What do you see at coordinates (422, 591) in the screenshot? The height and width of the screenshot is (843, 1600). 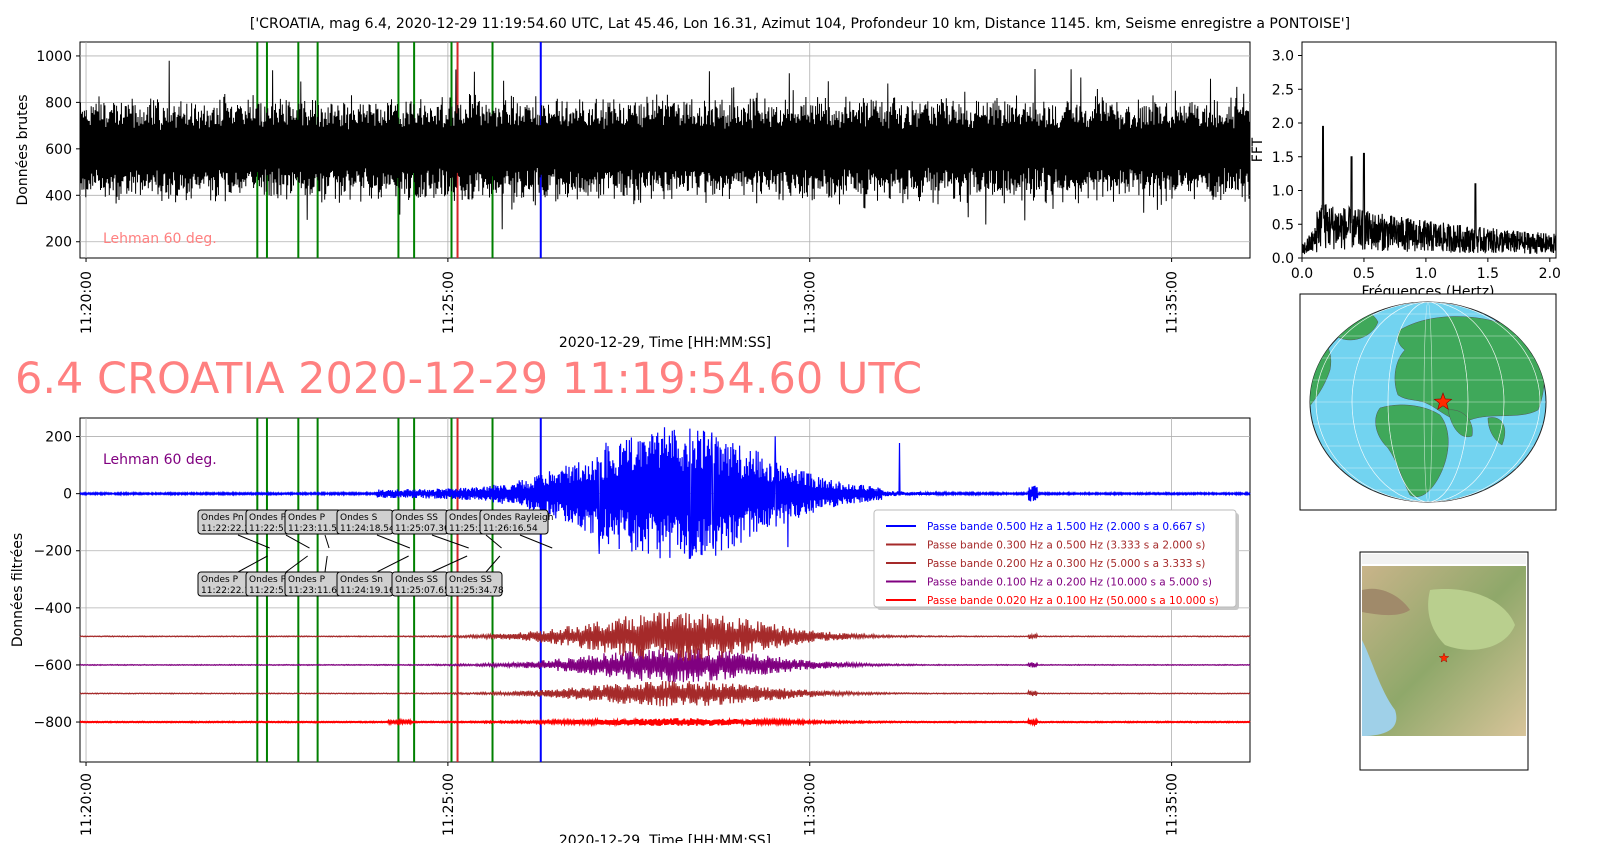 I see `phase-bottom-time: 11:25:07.65` at bounding box center [422, 591].